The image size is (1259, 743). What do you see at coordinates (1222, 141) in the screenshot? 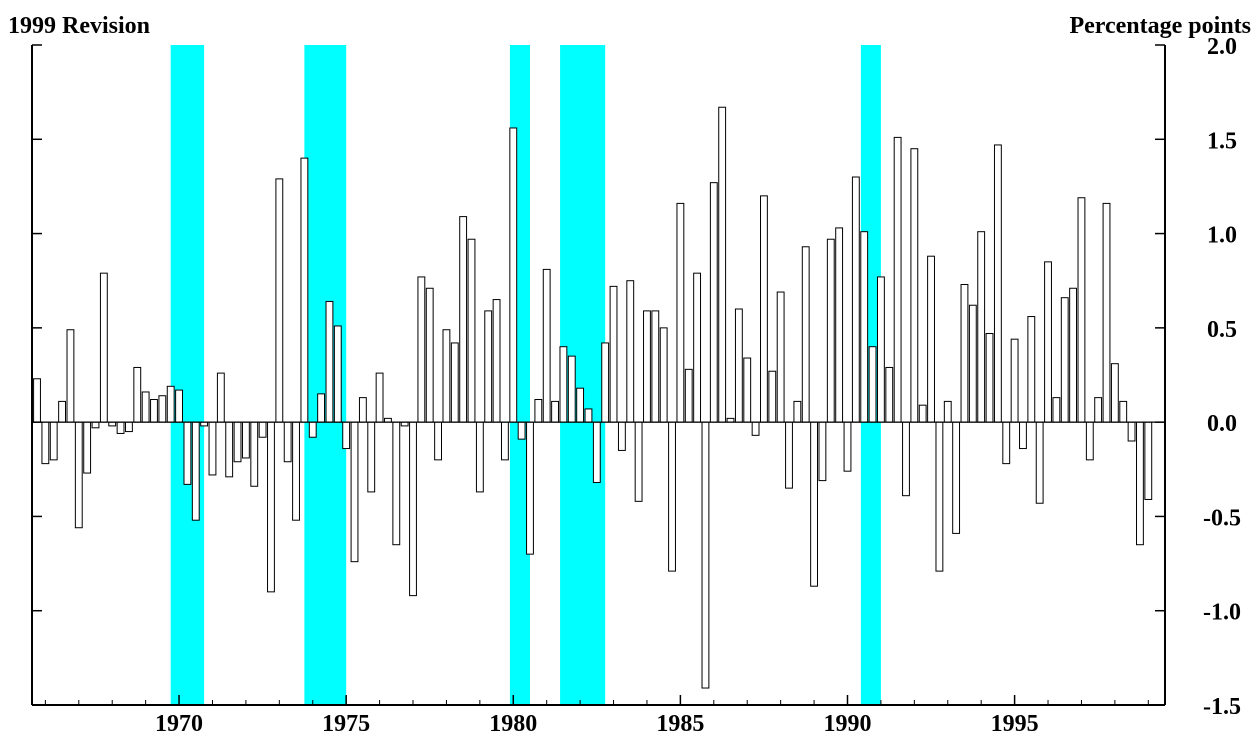
I see `y-tick-label: 1.5` at bounding box center [1222, 141].